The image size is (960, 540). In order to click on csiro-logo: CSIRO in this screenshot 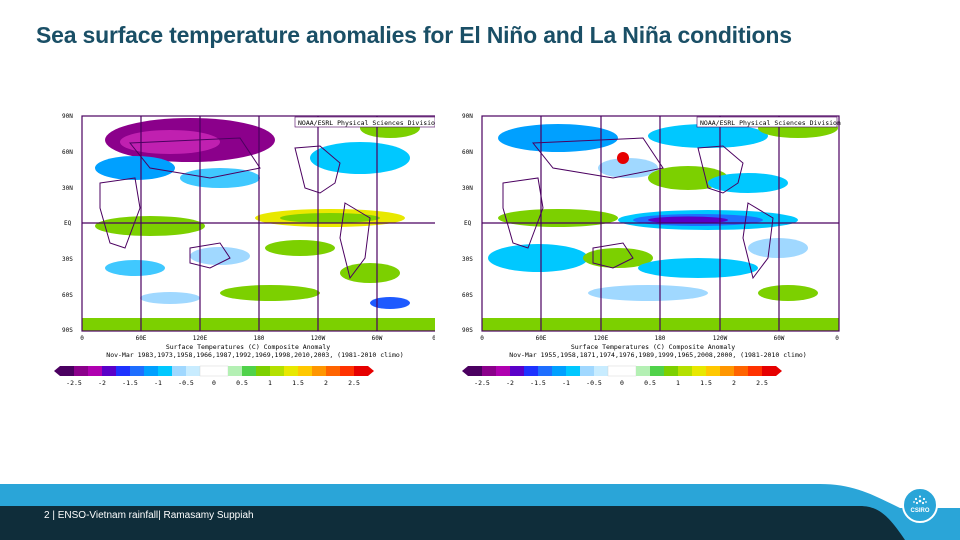, I will do `click(920, 505)`.